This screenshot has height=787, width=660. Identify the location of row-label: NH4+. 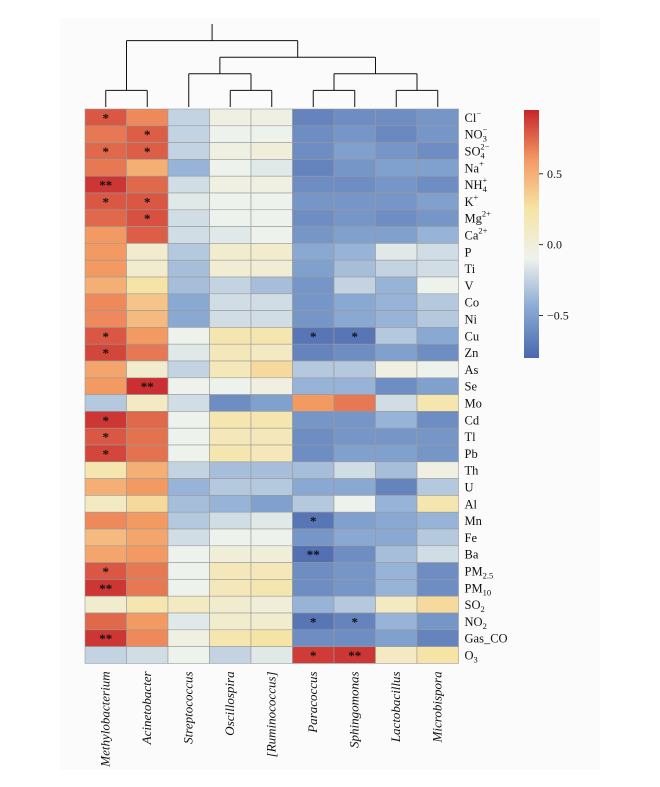
(476, 184).